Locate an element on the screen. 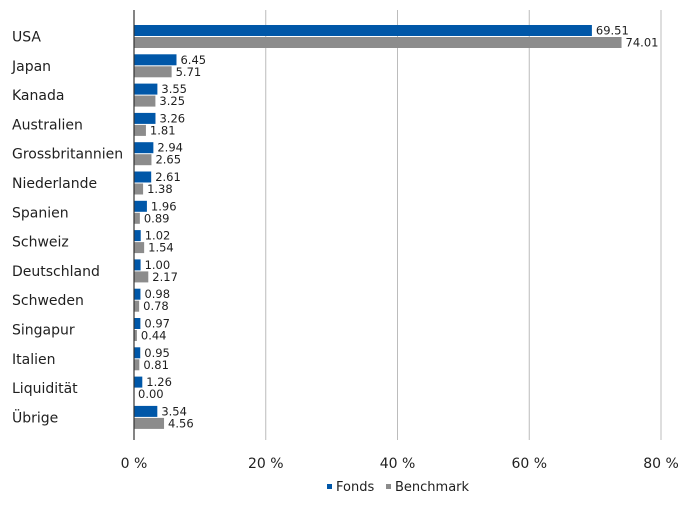 The image size is (695, 506). x-tick-label: 40 % is located at coordinates (398, 464).